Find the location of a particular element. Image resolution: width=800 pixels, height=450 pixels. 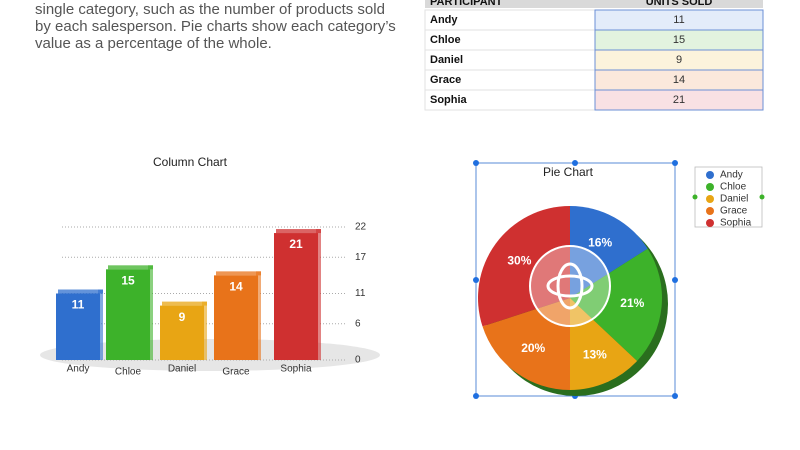

x-tick-label: Grace is located at coordinates (236, 372).